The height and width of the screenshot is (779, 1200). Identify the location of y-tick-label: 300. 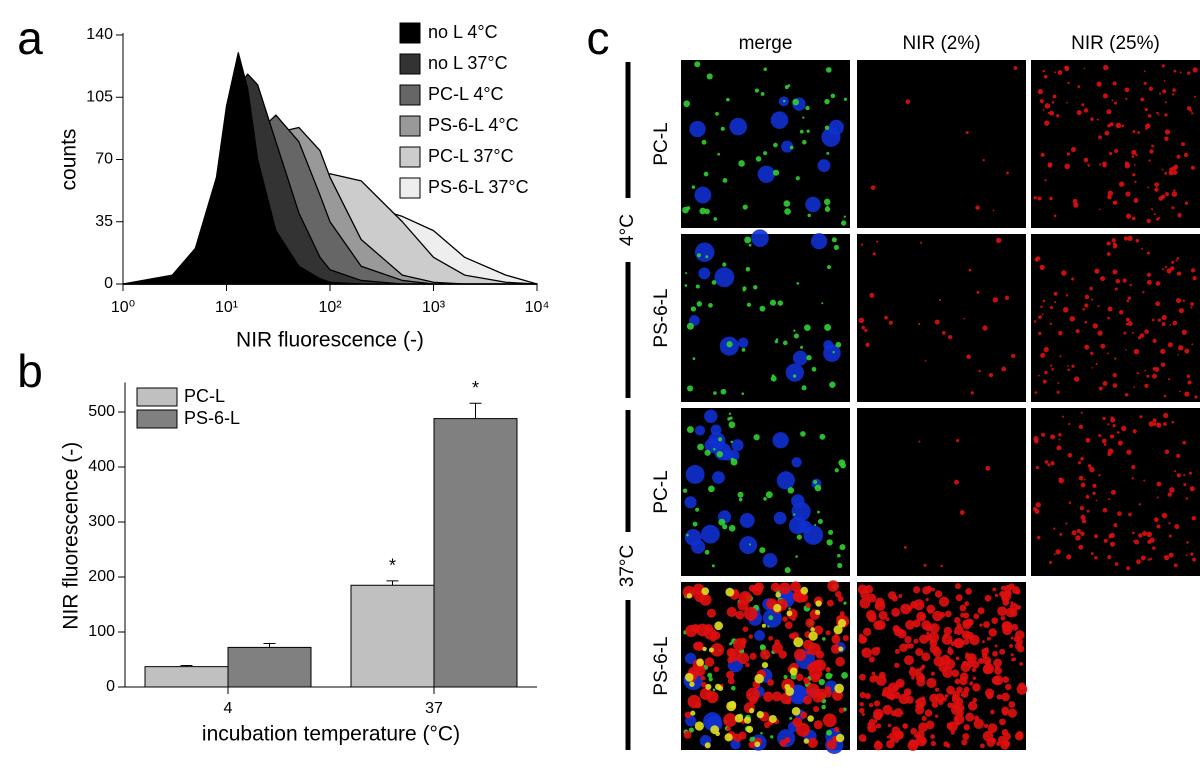
(101, 521).